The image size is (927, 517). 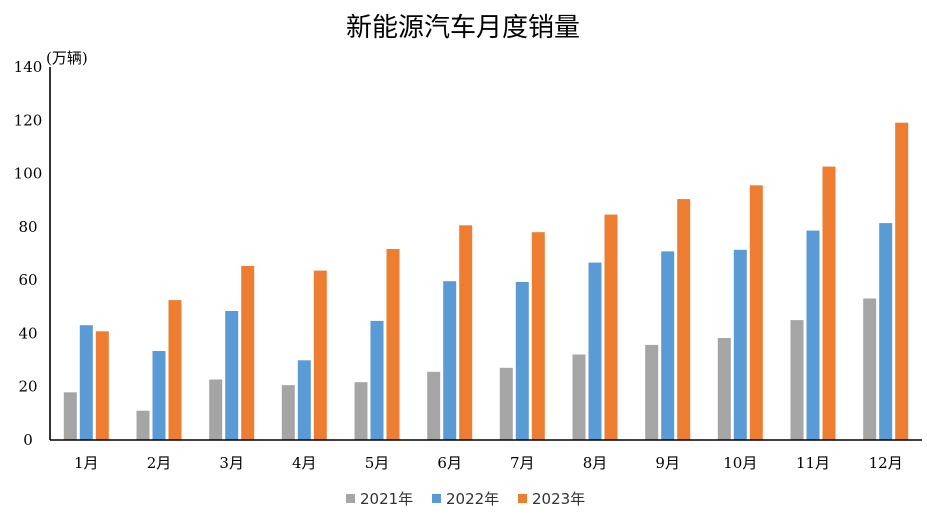 What do you see at coordinates (595, 463) in the screenshot?
I see `x-tick-label: 8月` at bounding box center [595, 463].